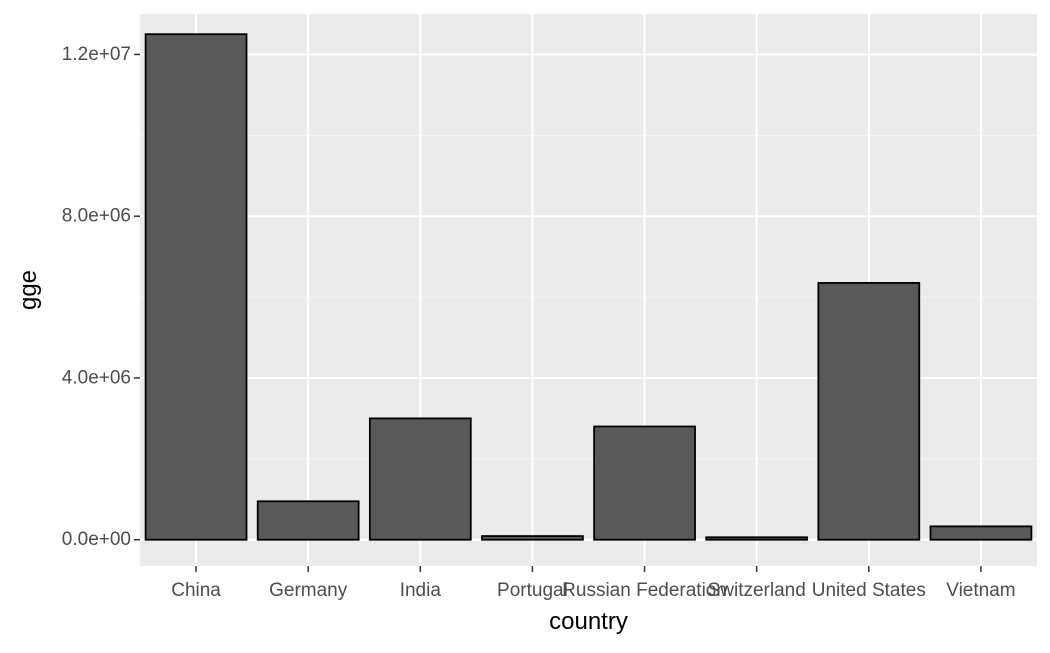 This screenshot has width=1050, height=653. I want to click on y-tick-label: 4.0e+06, so click(96, 377).